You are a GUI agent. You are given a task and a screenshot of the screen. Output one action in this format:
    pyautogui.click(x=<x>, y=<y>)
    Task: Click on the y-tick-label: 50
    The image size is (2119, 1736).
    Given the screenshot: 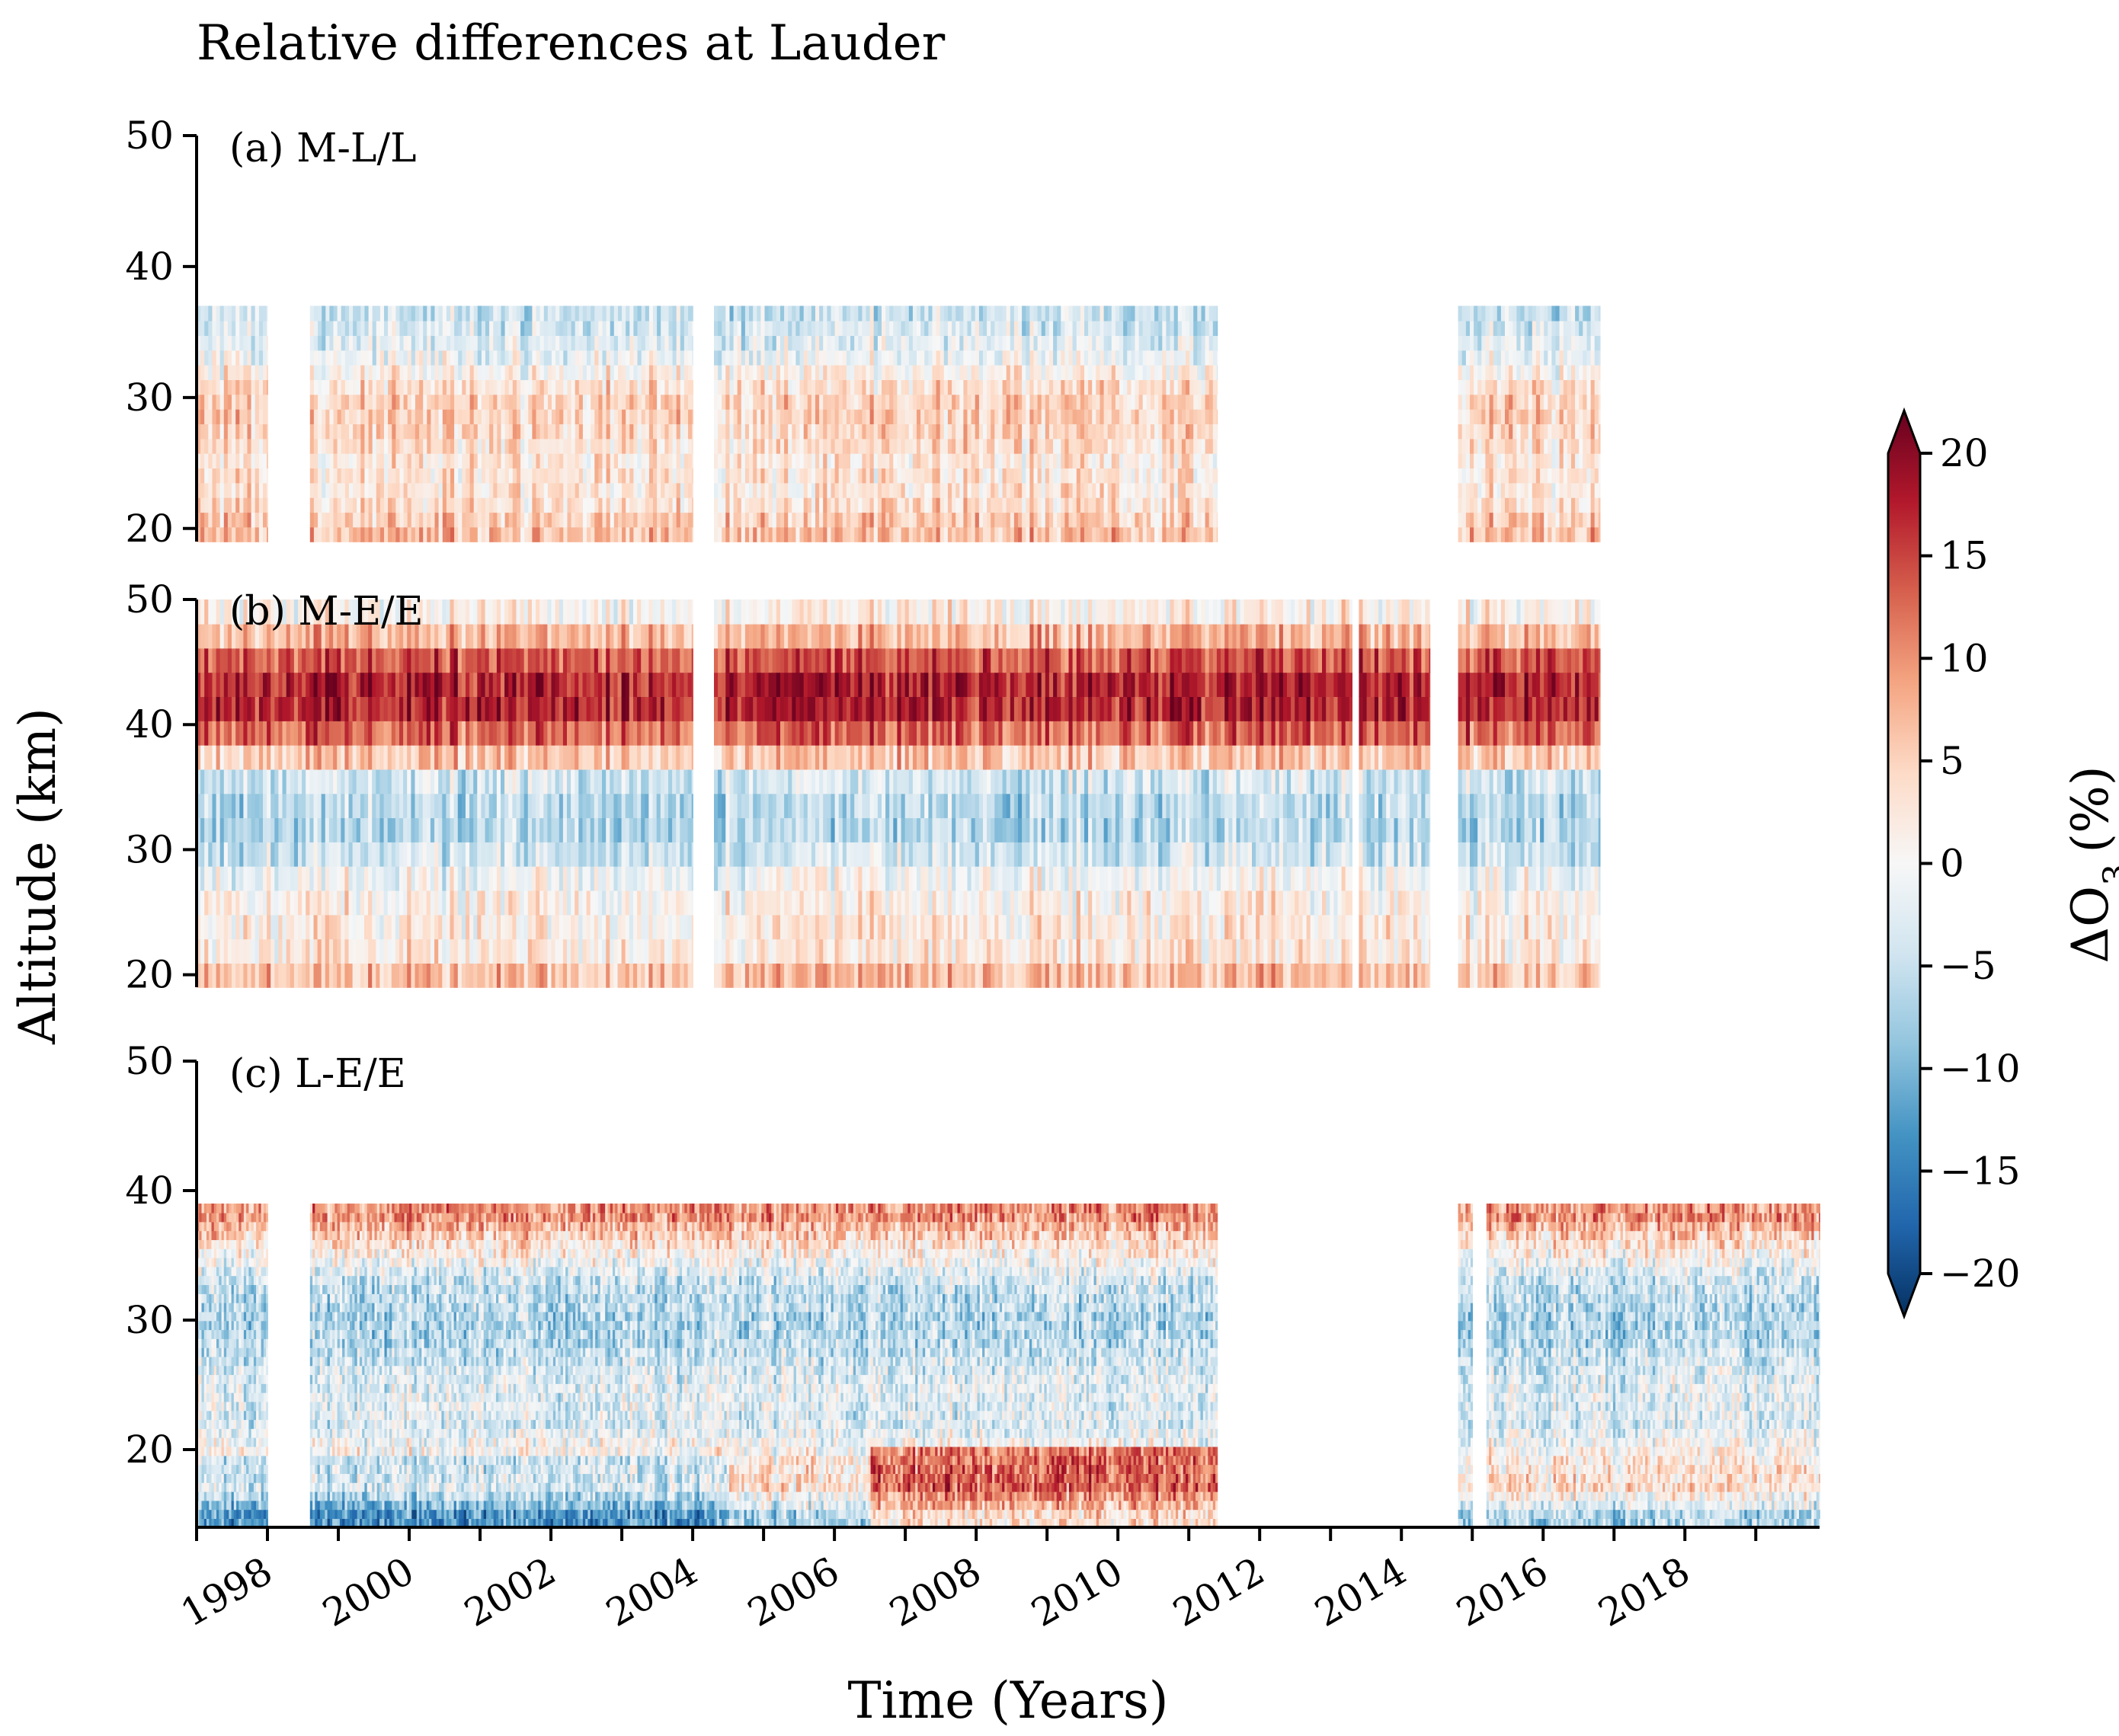 What is the action you would take?
    pyautogui.click(x=150, y=135)
    